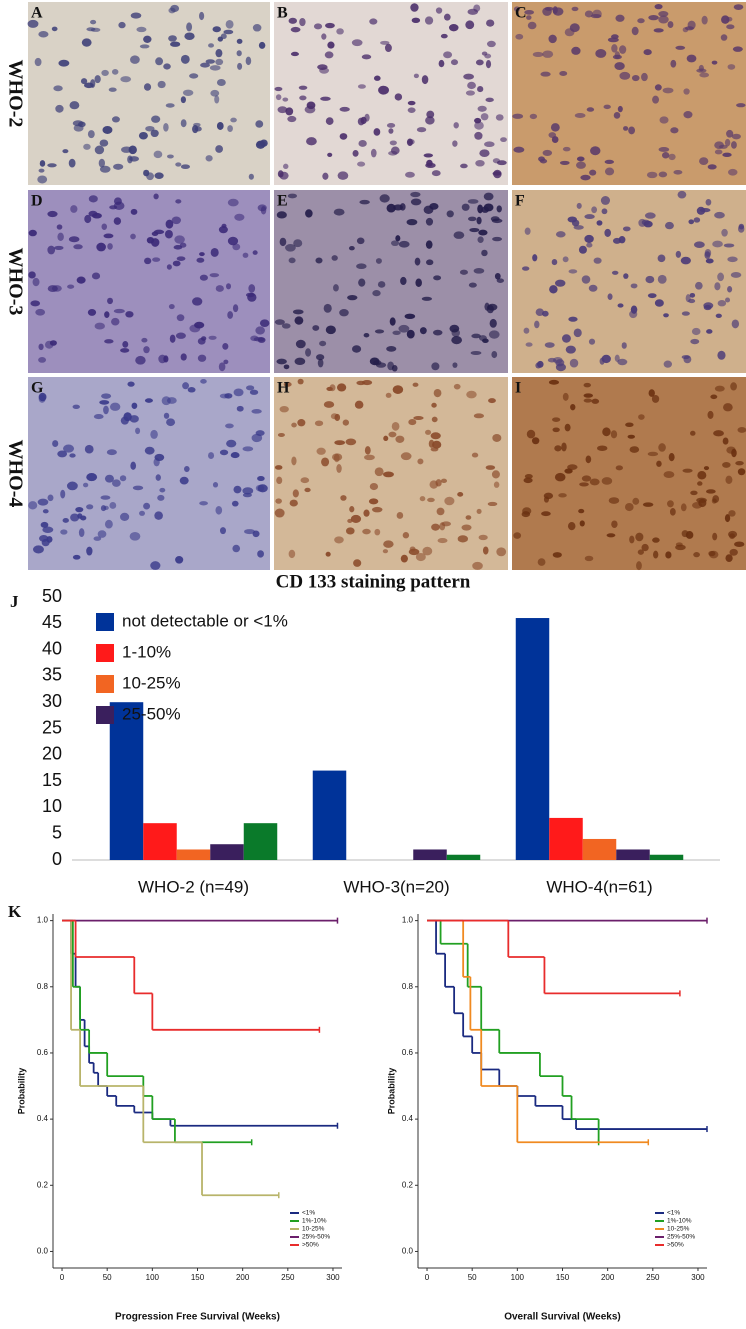 The height and width of the screenshot is (1329, 746). I want to click on legend-label: 25-50%, so click(151, 713).